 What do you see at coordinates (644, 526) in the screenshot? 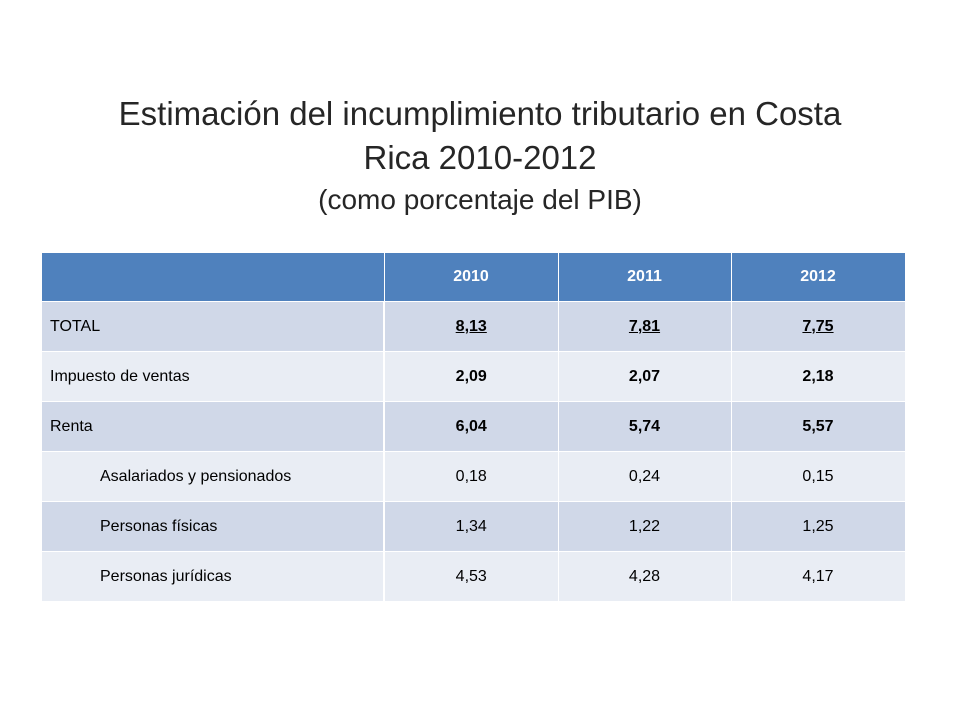
I see `cell-value: 1,22` at bounding box center [644, 526].